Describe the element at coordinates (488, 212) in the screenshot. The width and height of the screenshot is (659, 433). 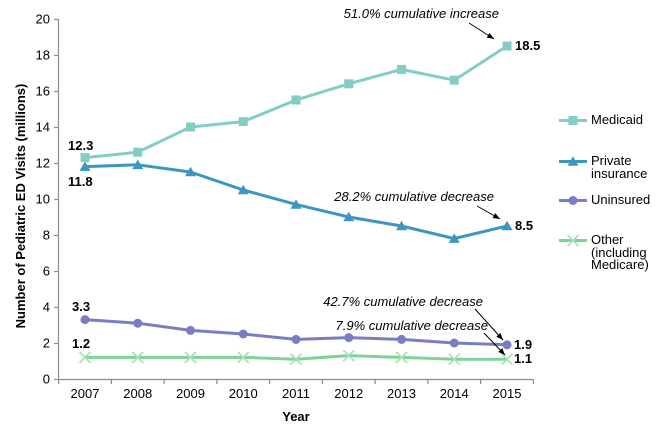
I see `annotation-2-arrow` at that location.